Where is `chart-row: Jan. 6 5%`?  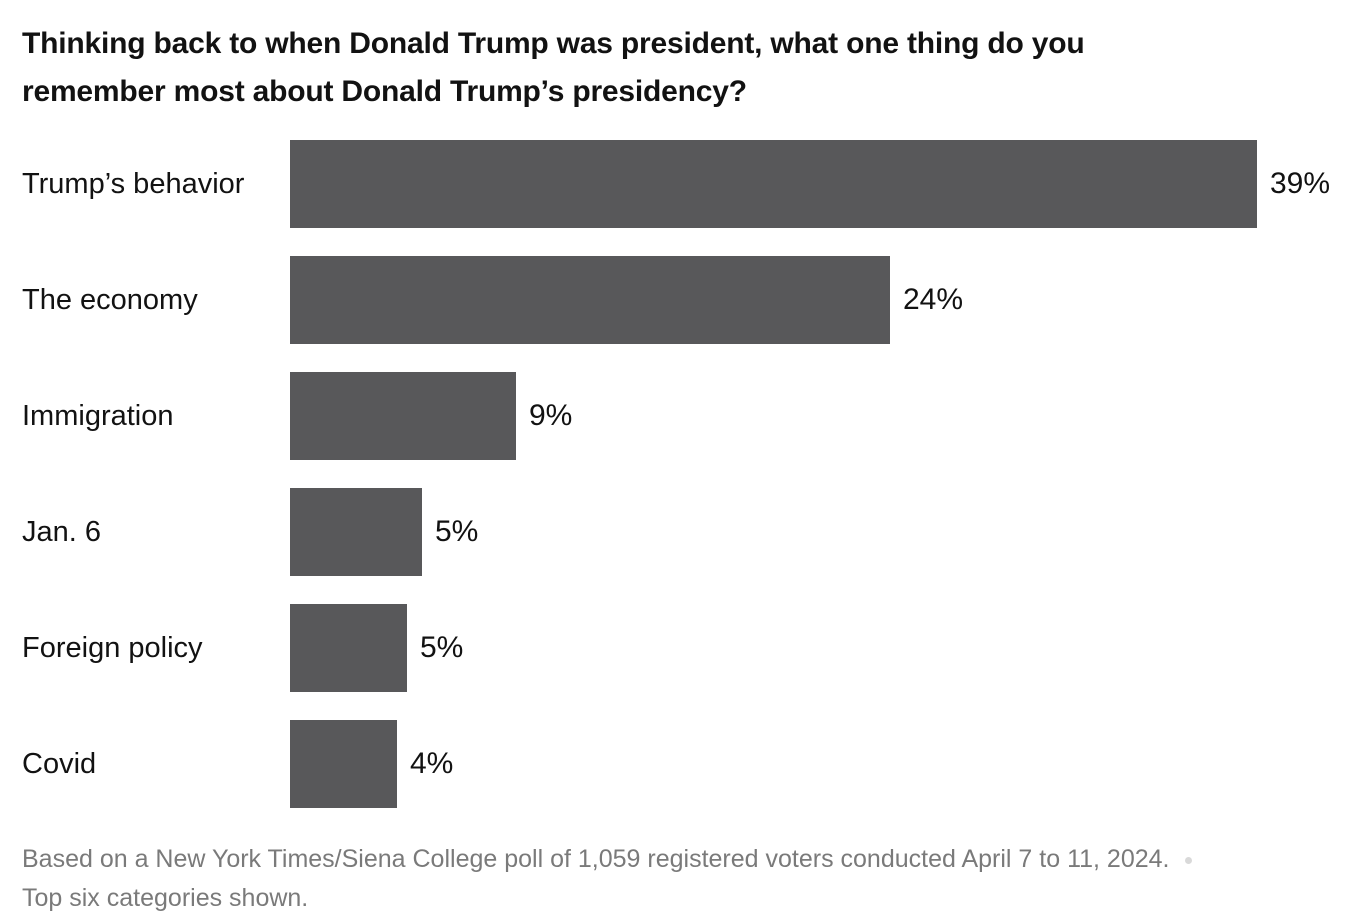
chart-row: Jan. 6 5% is located at coordinates (677, 532).